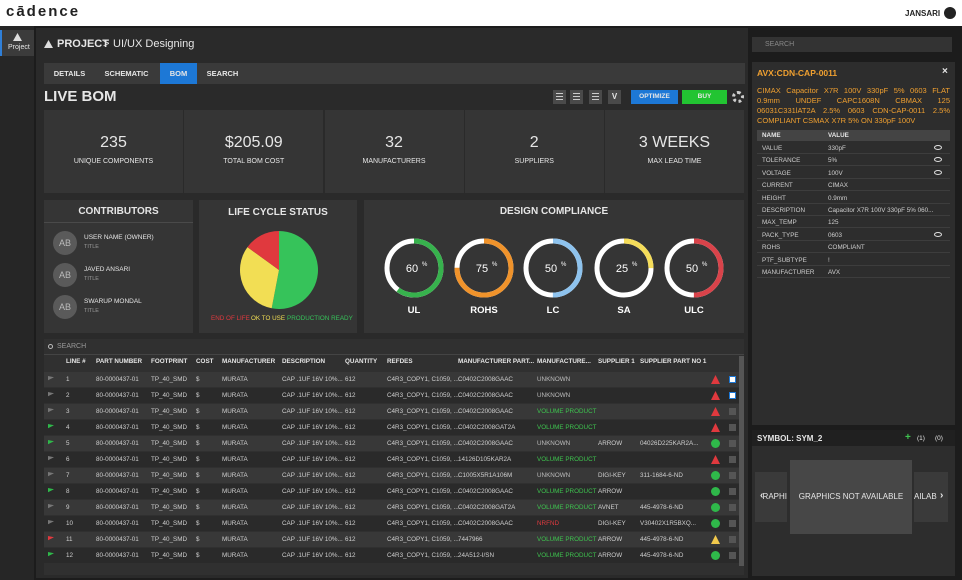  What do you see at coordinates (661, 475) in the screenshot?
I see `table-cell: 311-1684-6-ND` at bounding box center [661, 475].